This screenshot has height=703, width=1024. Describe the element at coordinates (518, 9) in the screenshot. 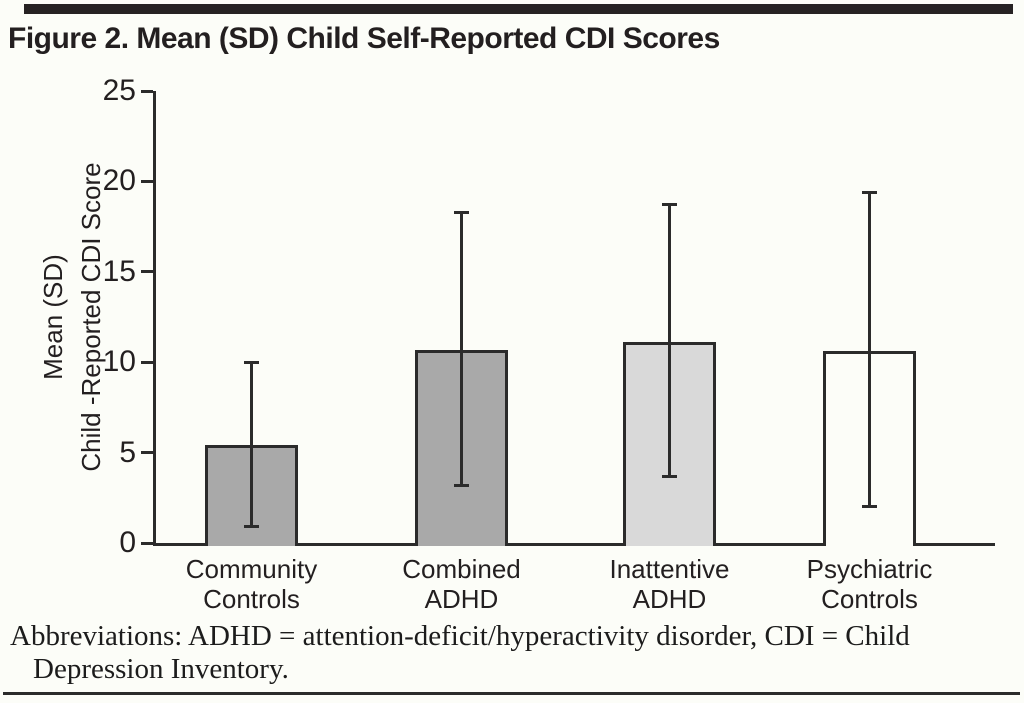

I see `top-divider-rule` at that location.